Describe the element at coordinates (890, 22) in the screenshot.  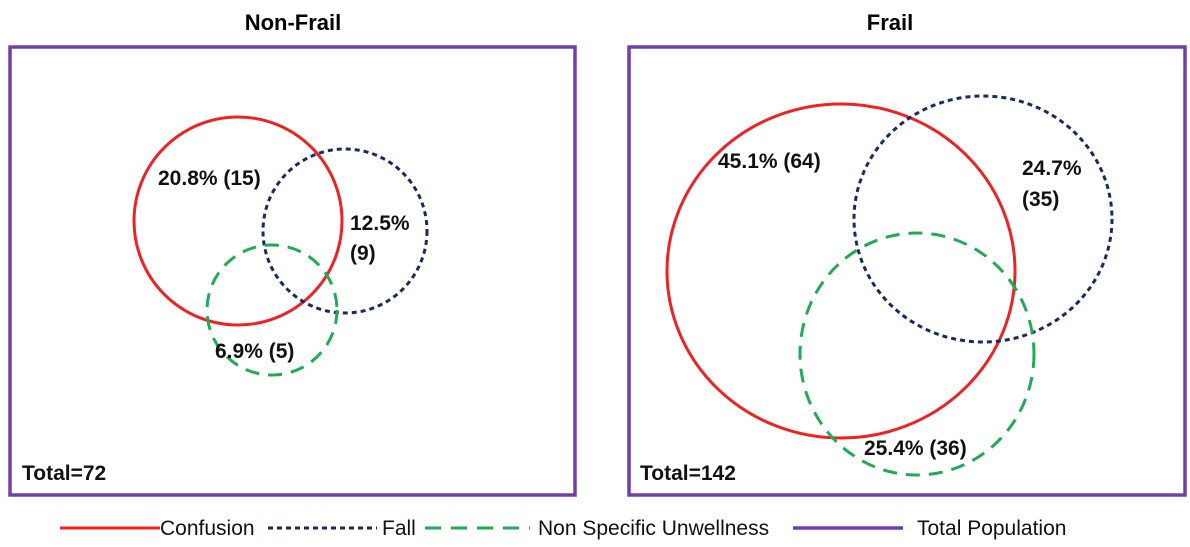
I see `panel-title-frail: Frail` at that location.